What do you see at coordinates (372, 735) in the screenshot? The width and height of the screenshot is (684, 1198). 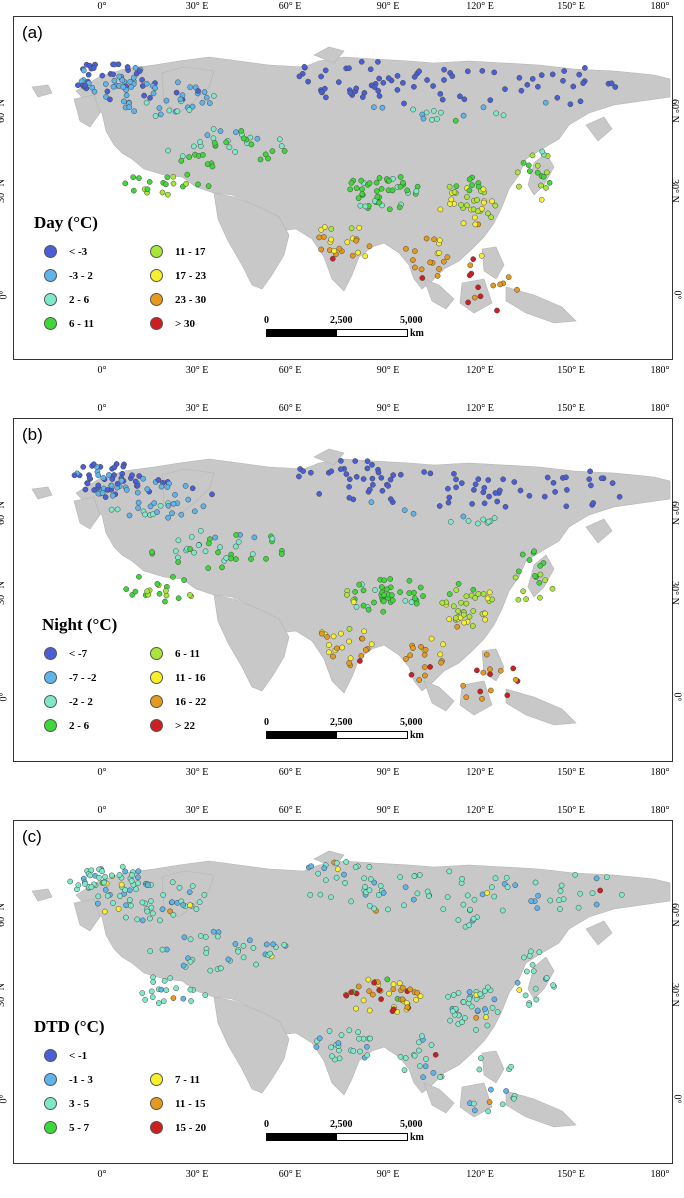 I see `scale-bar-white` at bounding box center [372, 735].